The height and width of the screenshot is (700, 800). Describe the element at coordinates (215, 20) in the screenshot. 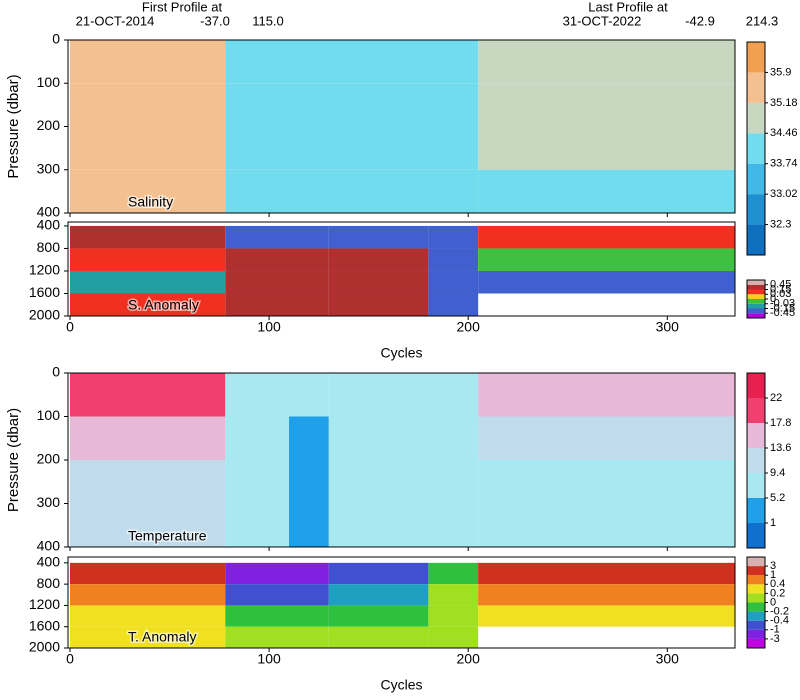

I see `header-text: -37.0` at that location.